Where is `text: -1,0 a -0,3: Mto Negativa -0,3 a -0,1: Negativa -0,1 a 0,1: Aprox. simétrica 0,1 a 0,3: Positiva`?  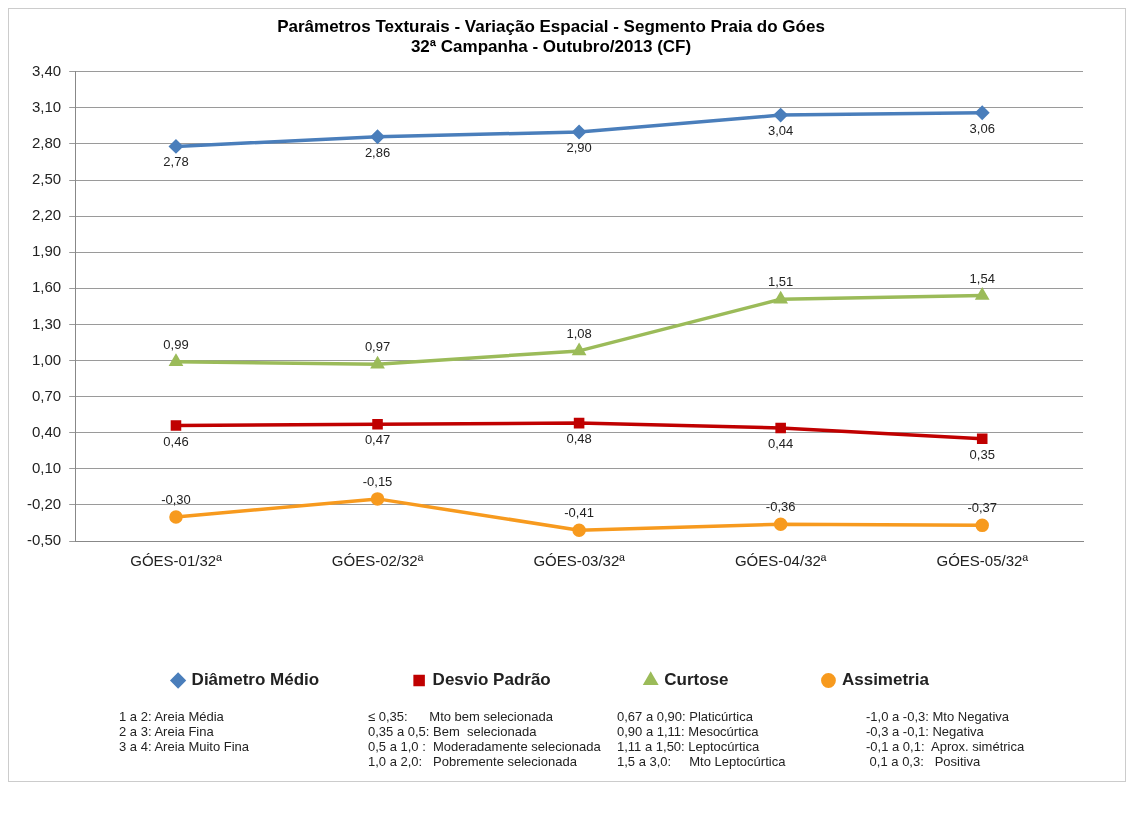 text: -1,0 a -0,3: Mto Negativa -0,3 a -0,1: Negativa -0,1 a 0,1: Aprox. simétrica 0,1 a 0,3: Positiva is located at coordinates (946, 739).